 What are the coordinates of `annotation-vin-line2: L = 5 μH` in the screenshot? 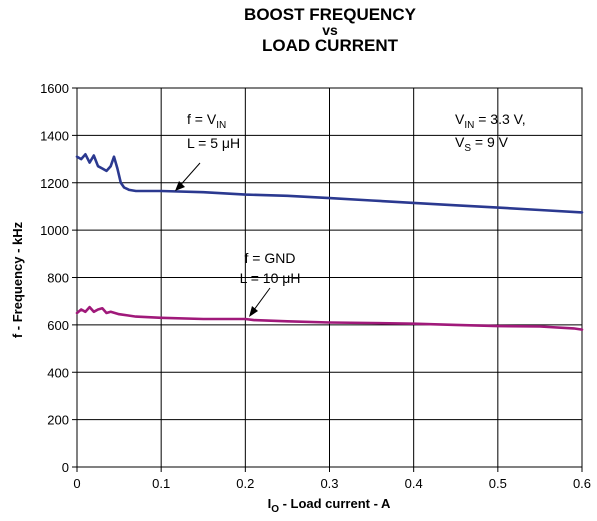 It's located at (213, 143).